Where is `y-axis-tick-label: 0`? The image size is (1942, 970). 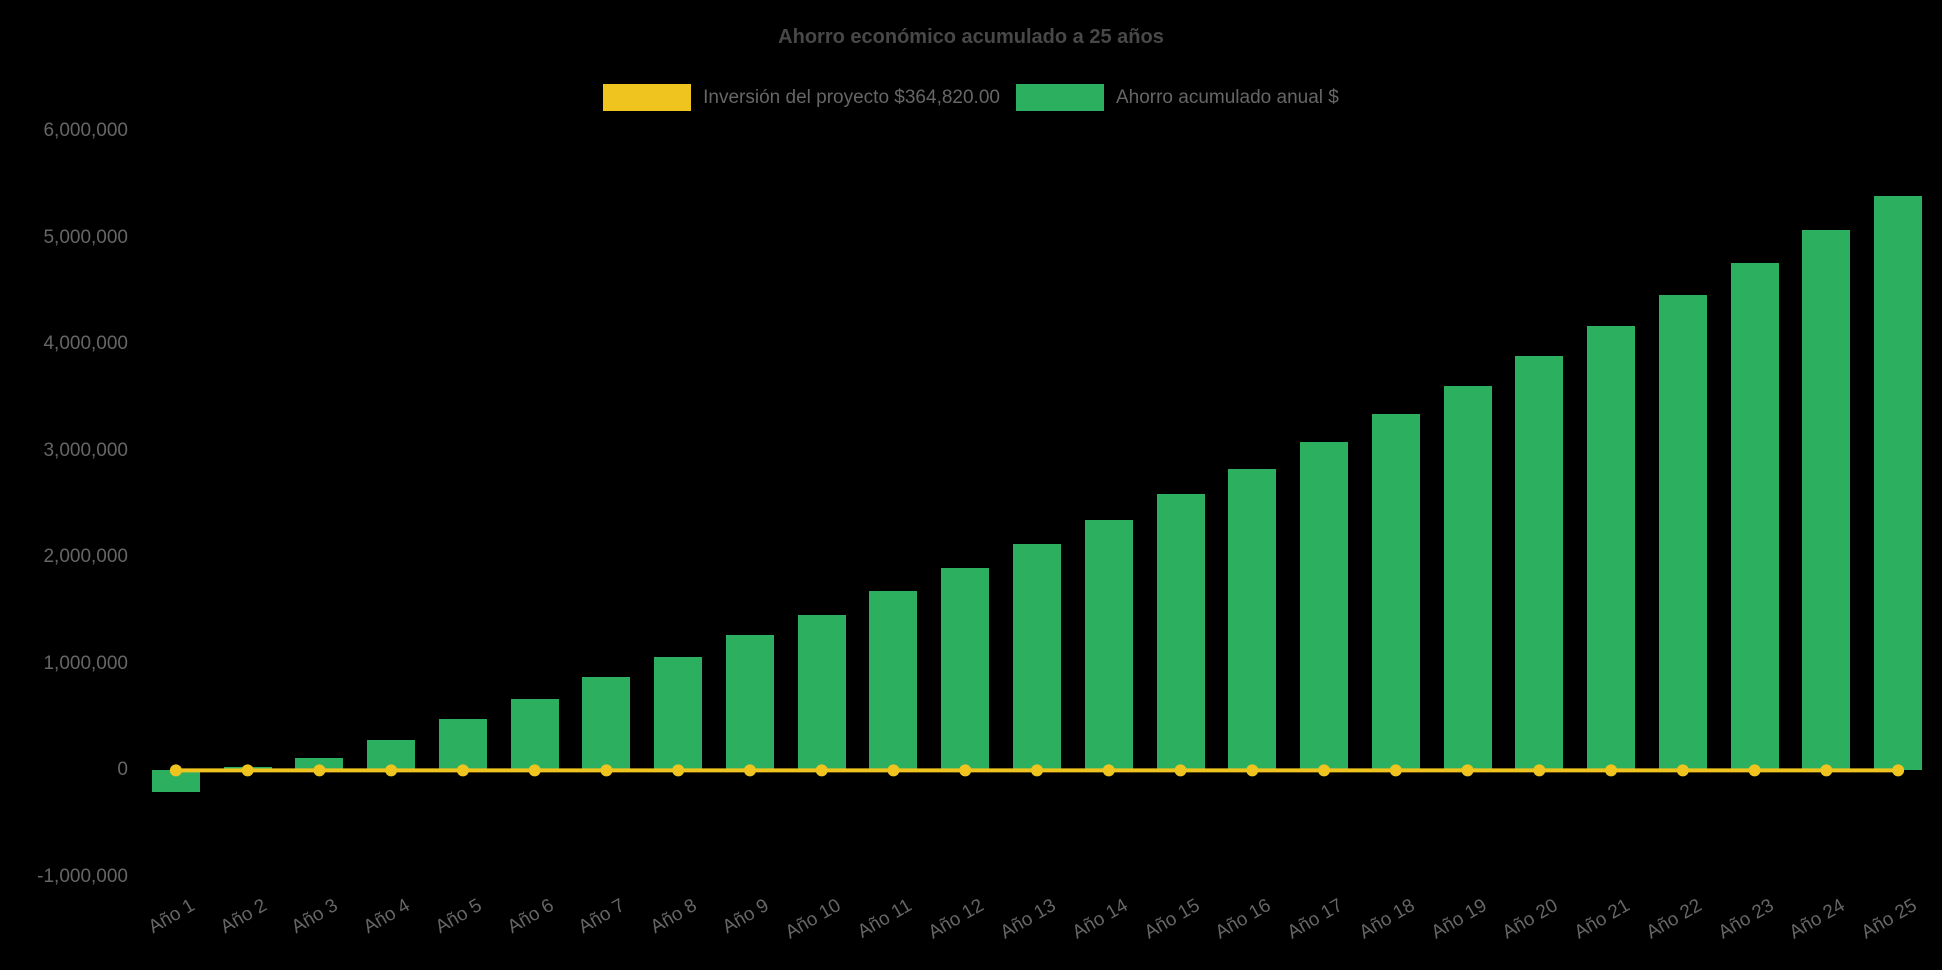
y-axis-tick-label: 0 is located at coordinates (122, 770).